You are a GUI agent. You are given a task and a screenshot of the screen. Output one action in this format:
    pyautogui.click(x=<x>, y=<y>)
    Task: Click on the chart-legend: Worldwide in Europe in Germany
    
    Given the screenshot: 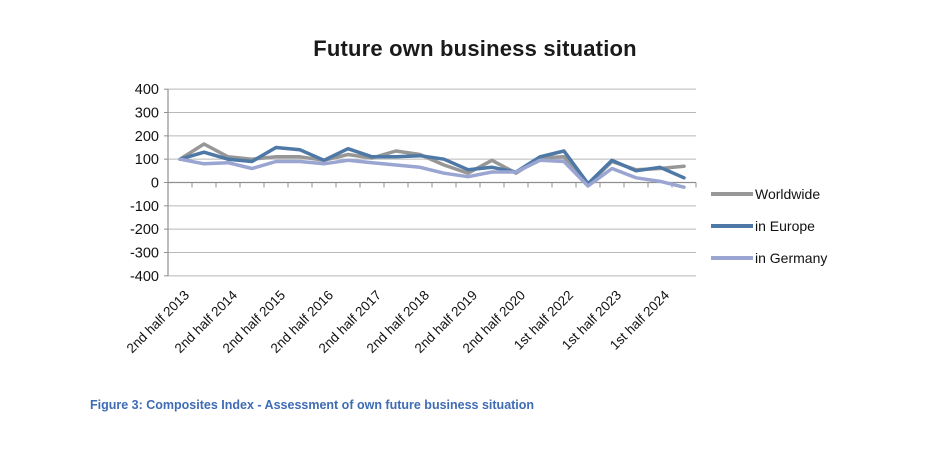 What is the action you would take?
    pyautogui.click(x=769, y=231)
    